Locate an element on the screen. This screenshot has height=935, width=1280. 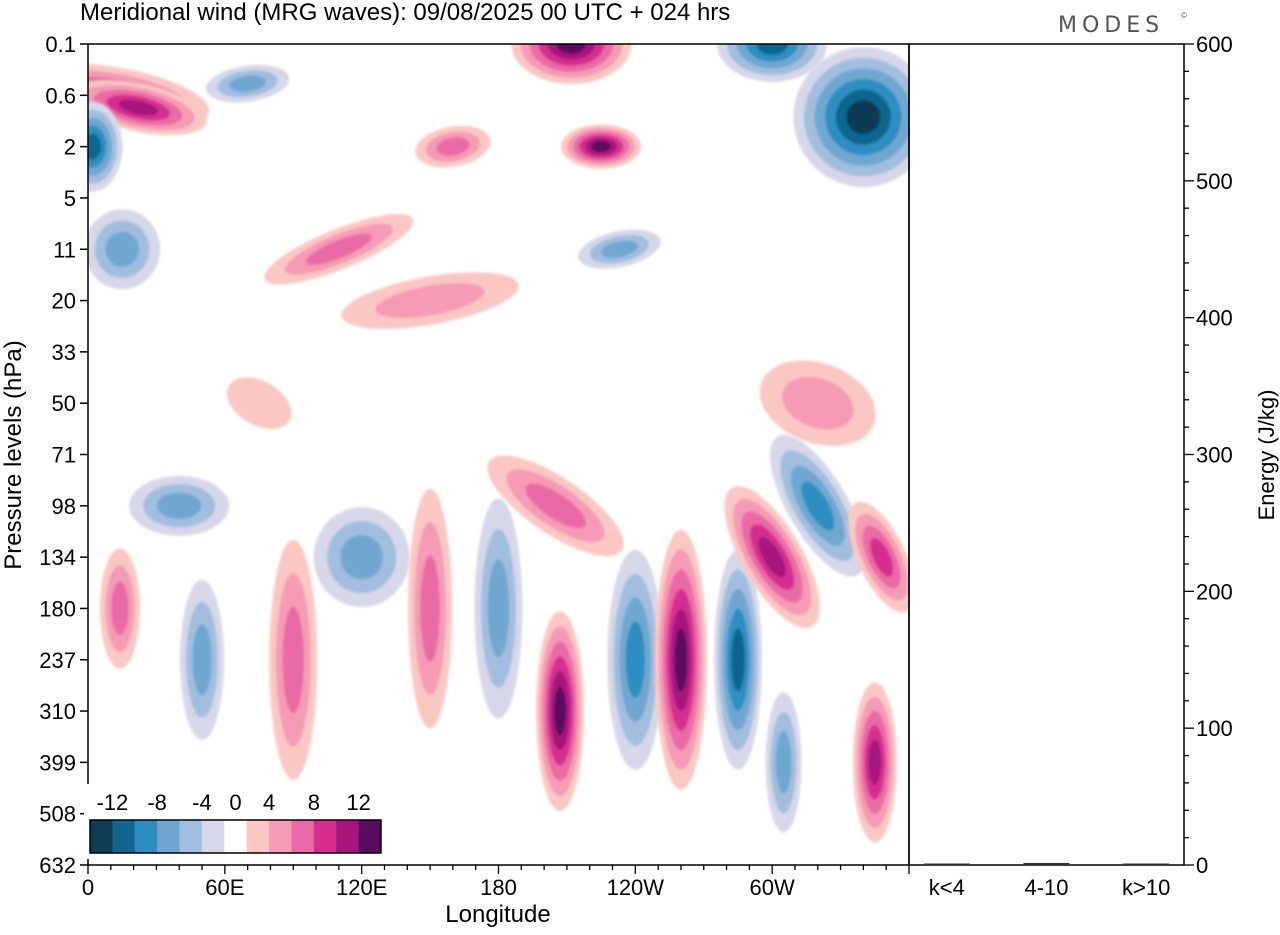
colorbar-frame is located at coordinates (235, 836).